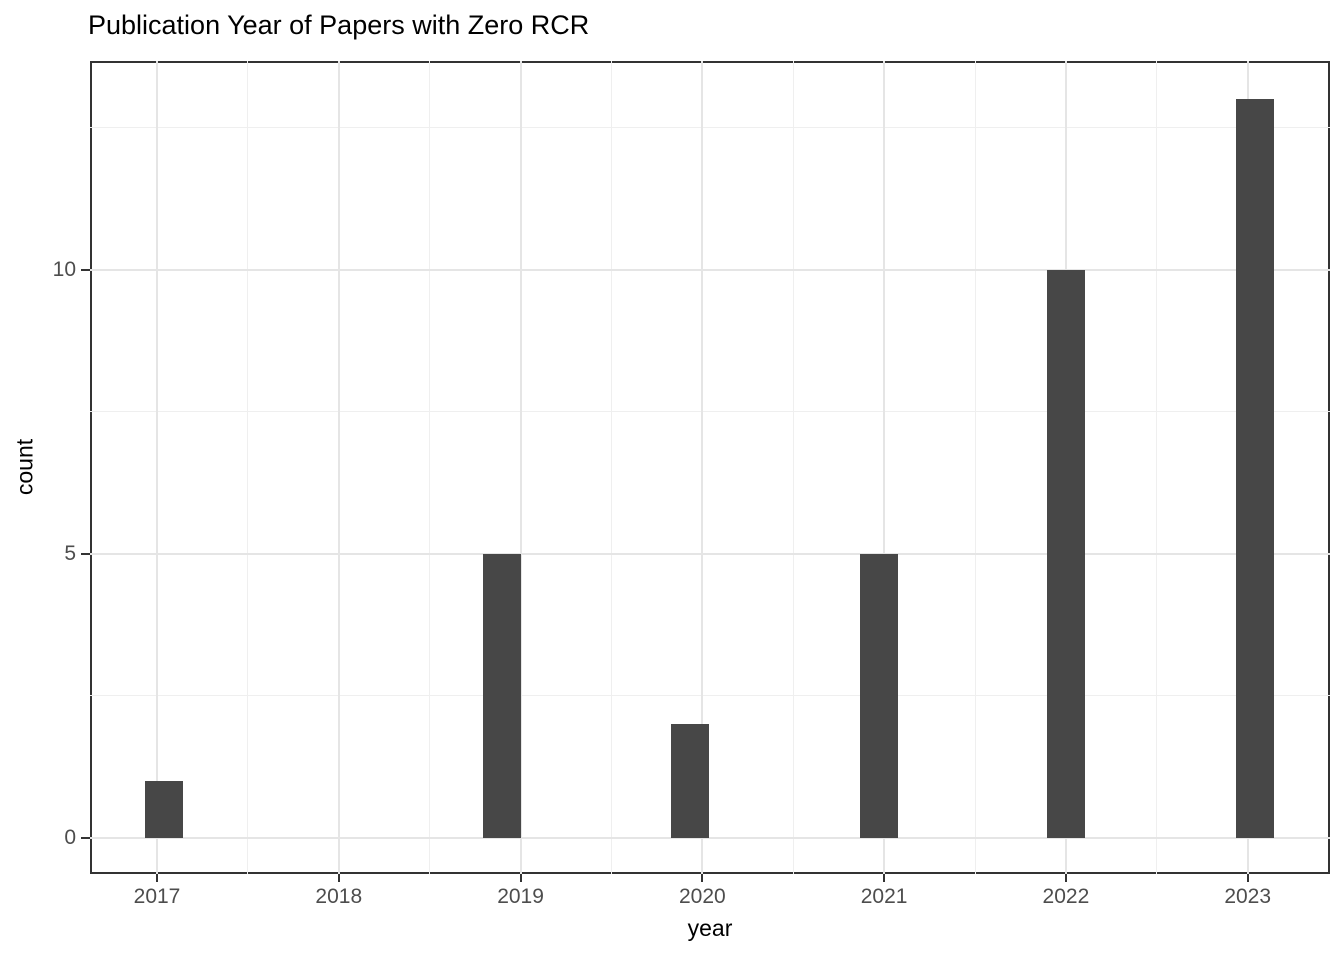  Describe the element at coordinates (70, 553) in the screenshot. I see `y-tick-label: 5` at that location.